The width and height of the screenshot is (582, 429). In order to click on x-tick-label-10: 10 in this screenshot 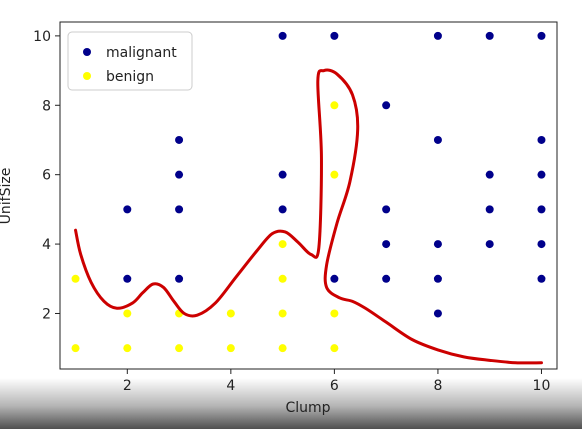, I will do `click(542, 386)`.